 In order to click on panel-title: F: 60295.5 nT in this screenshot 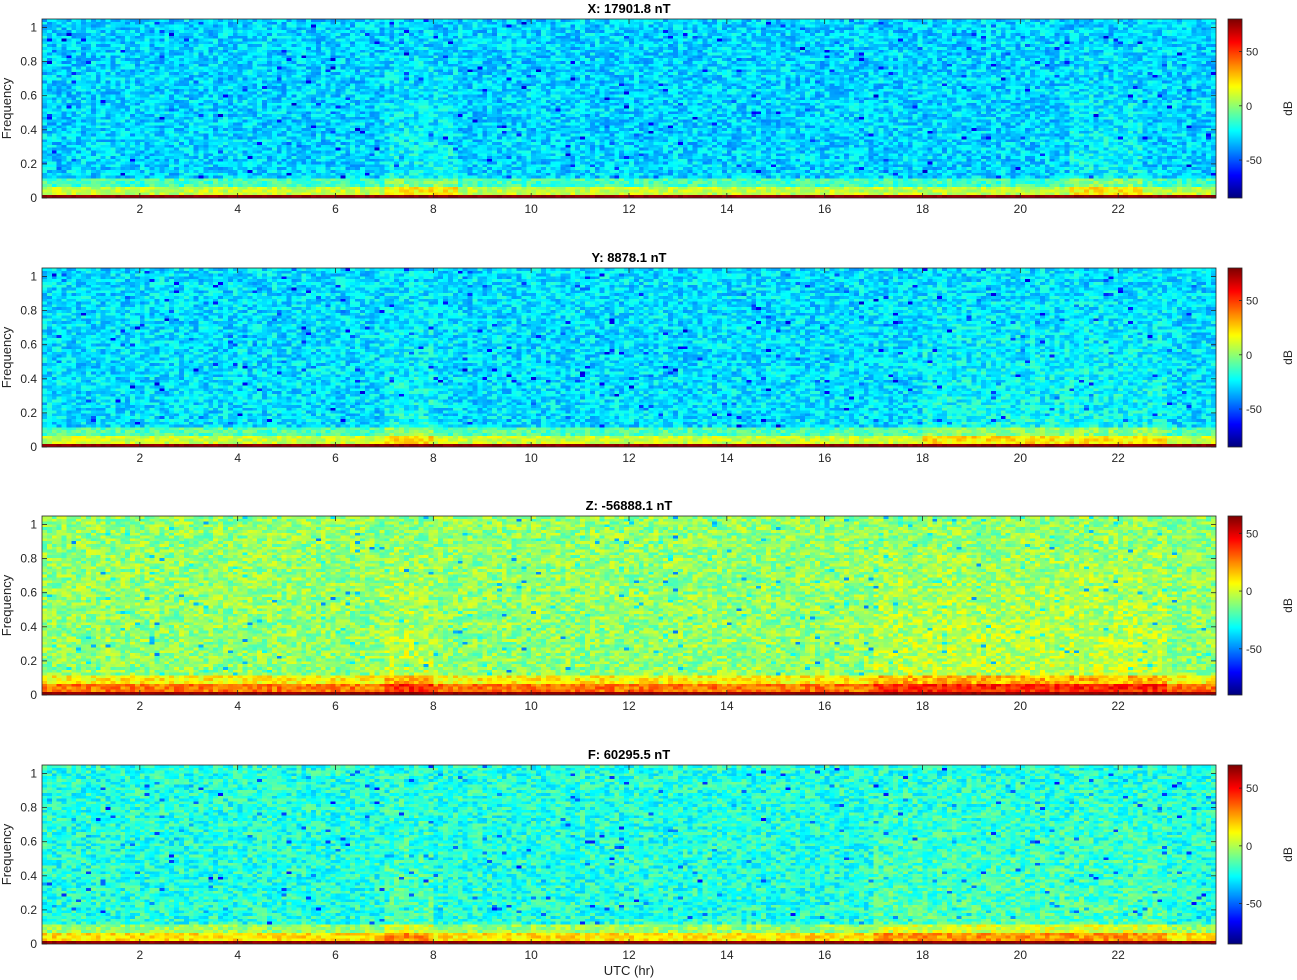, I will do `click(629, 754)`.